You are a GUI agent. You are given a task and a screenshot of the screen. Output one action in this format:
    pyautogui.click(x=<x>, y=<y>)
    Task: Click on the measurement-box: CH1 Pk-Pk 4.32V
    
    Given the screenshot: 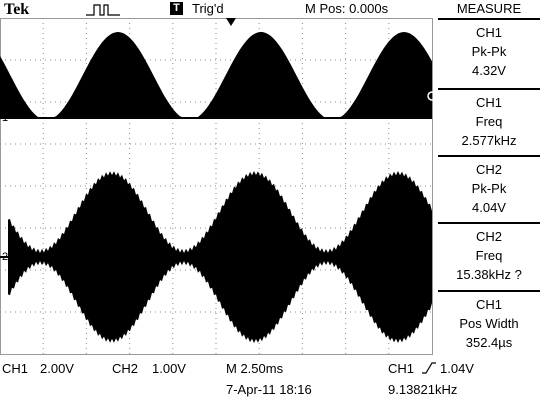 What is the action you would take?
    pyautogui.click(x=489, y=49)
    